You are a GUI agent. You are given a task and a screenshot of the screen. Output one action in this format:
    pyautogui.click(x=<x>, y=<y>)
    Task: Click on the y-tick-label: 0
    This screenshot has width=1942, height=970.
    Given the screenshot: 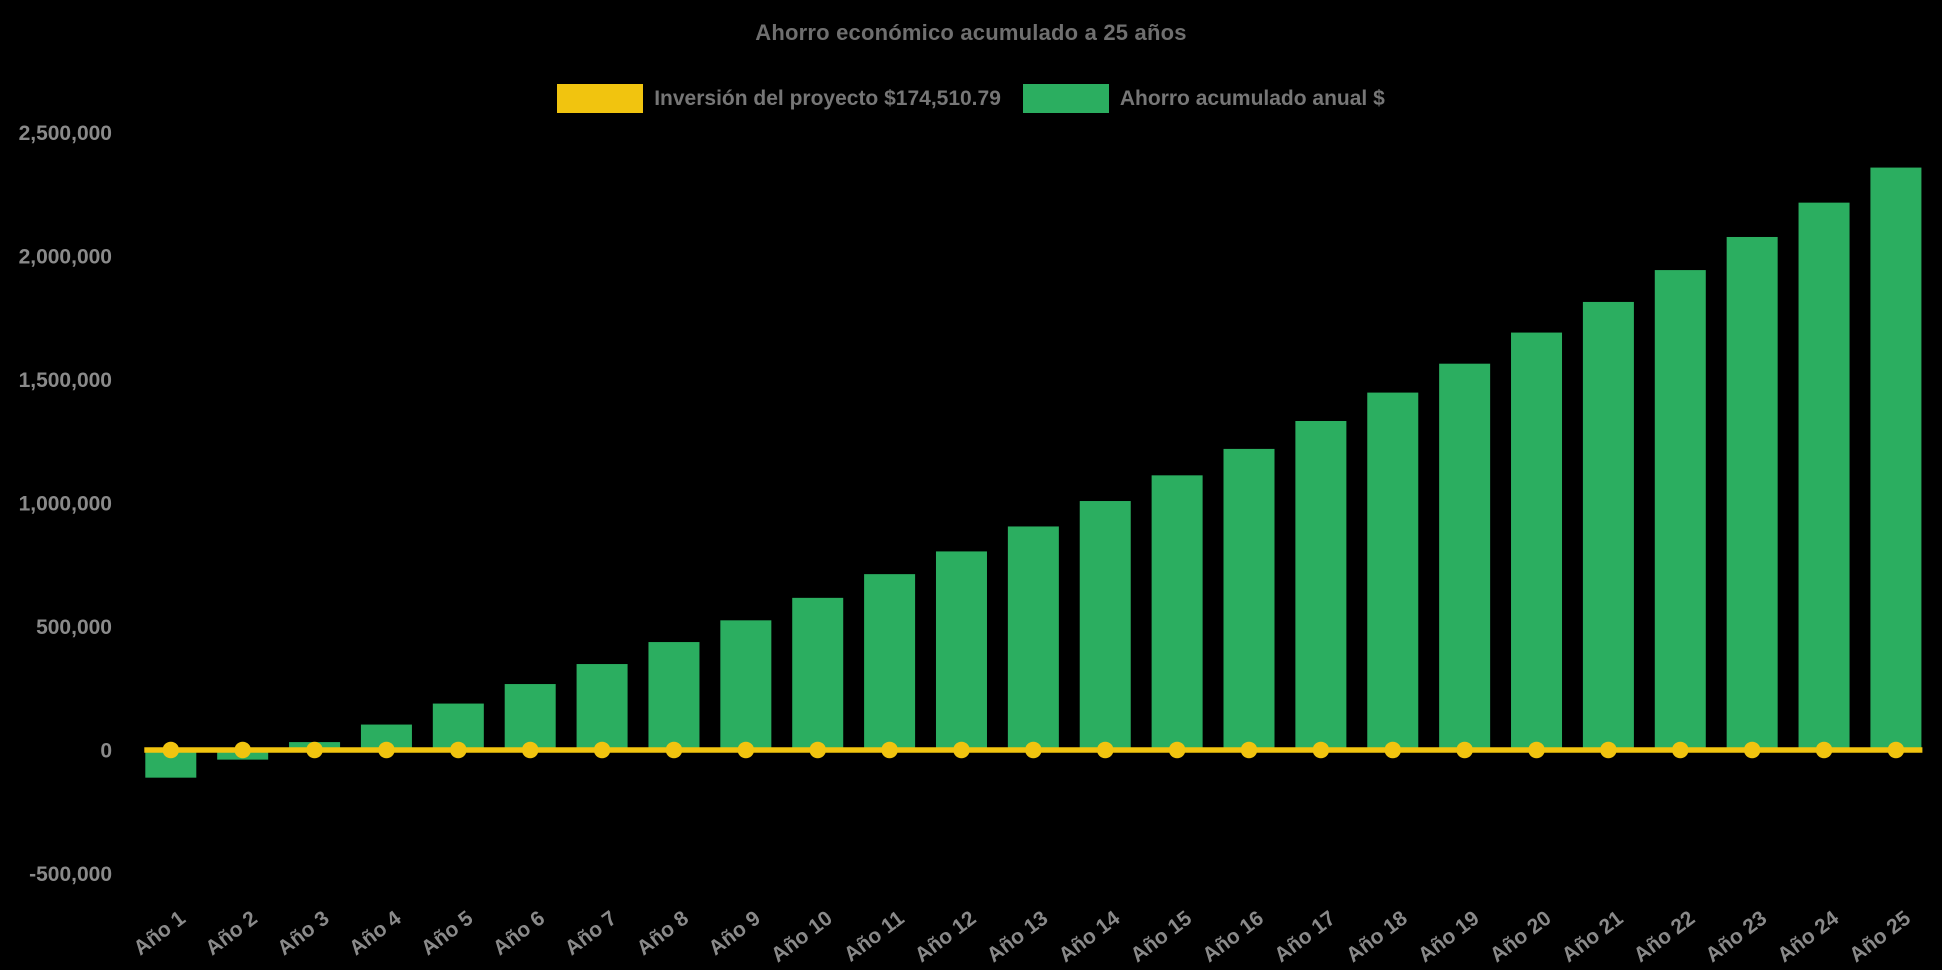 What is the action you would take?
    pyautogui.click(x=106, y=750)
    